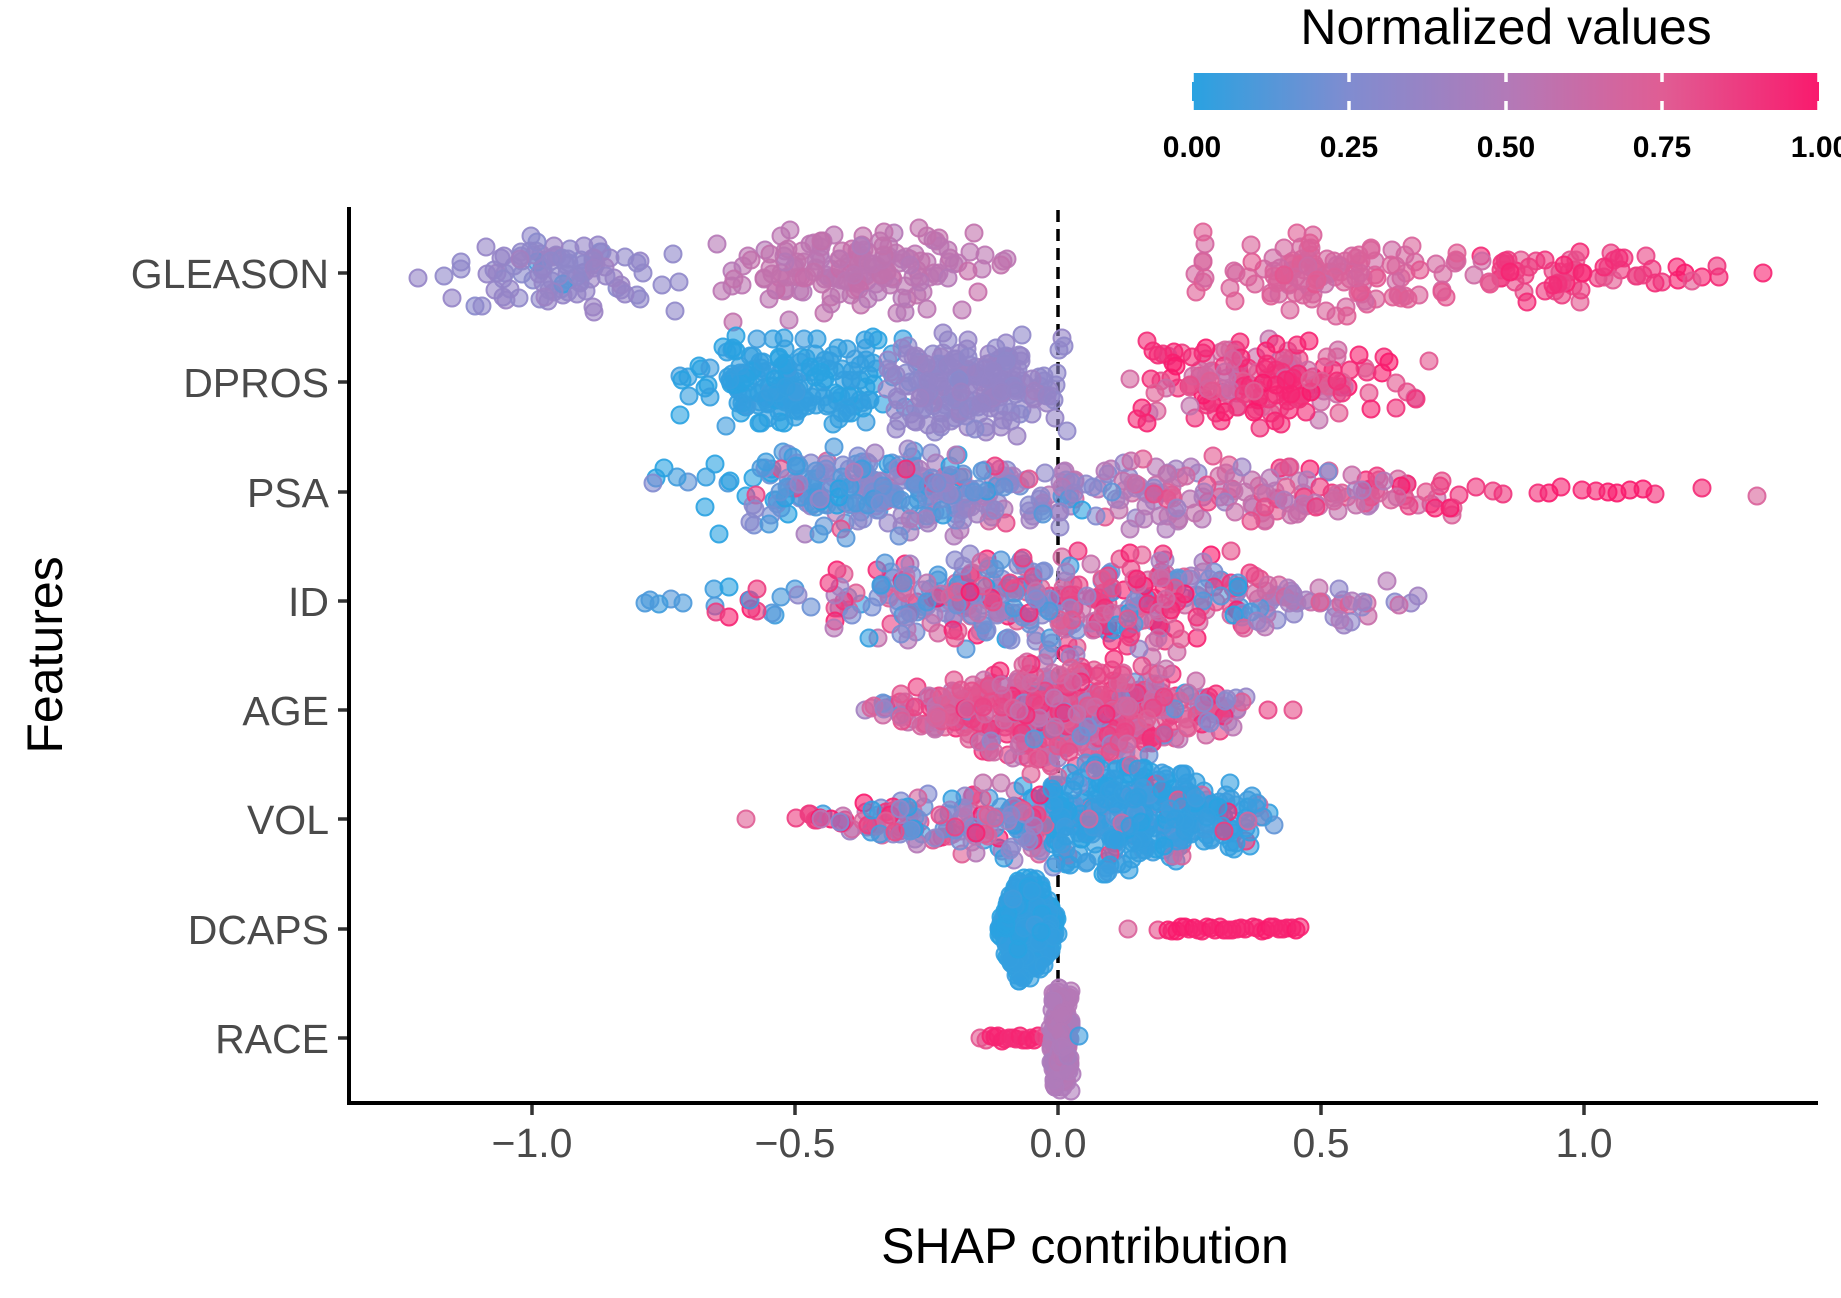 This screenshot has width=1841, height=1298. Describe the element at coordinates (45, 654) in the screenshot. I see `svg-text: Features` at that location.